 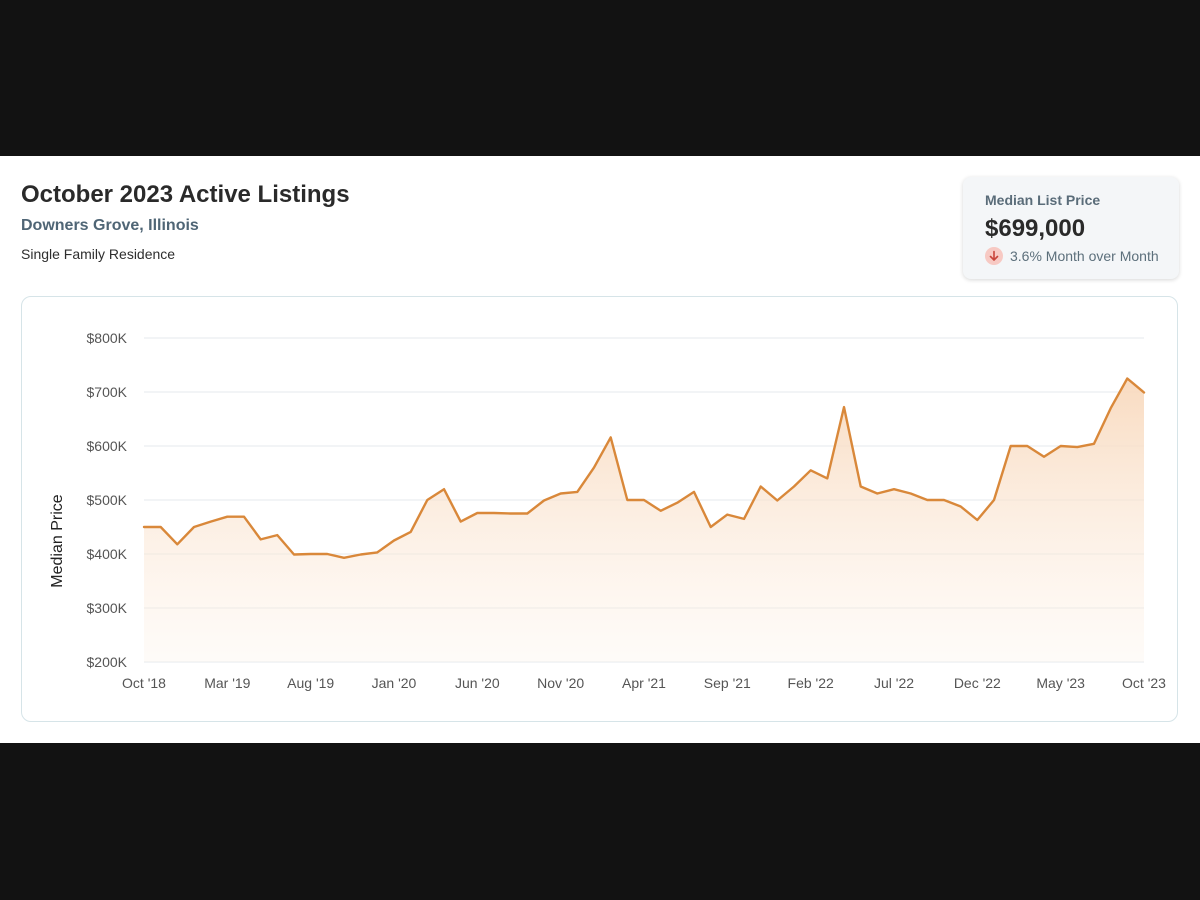 What do you see at coordinates (894, 683) in the screenshot?
I see `x-tick-label: Jul '22` at bounding box center [894, 683].